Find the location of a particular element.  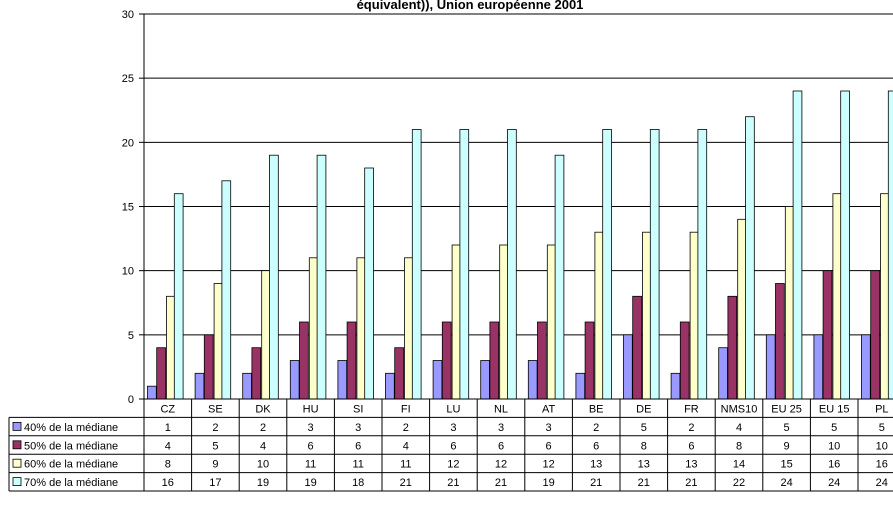

category-label: SE is located at coordinates (215, 410).